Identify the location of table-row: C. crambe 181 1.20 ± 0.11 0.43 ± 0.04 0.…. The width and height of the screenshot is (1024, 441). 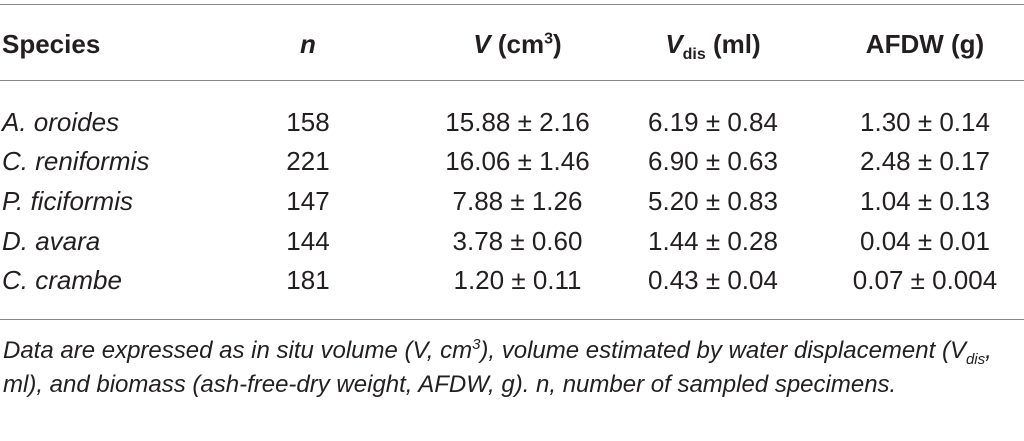
(512, 280).